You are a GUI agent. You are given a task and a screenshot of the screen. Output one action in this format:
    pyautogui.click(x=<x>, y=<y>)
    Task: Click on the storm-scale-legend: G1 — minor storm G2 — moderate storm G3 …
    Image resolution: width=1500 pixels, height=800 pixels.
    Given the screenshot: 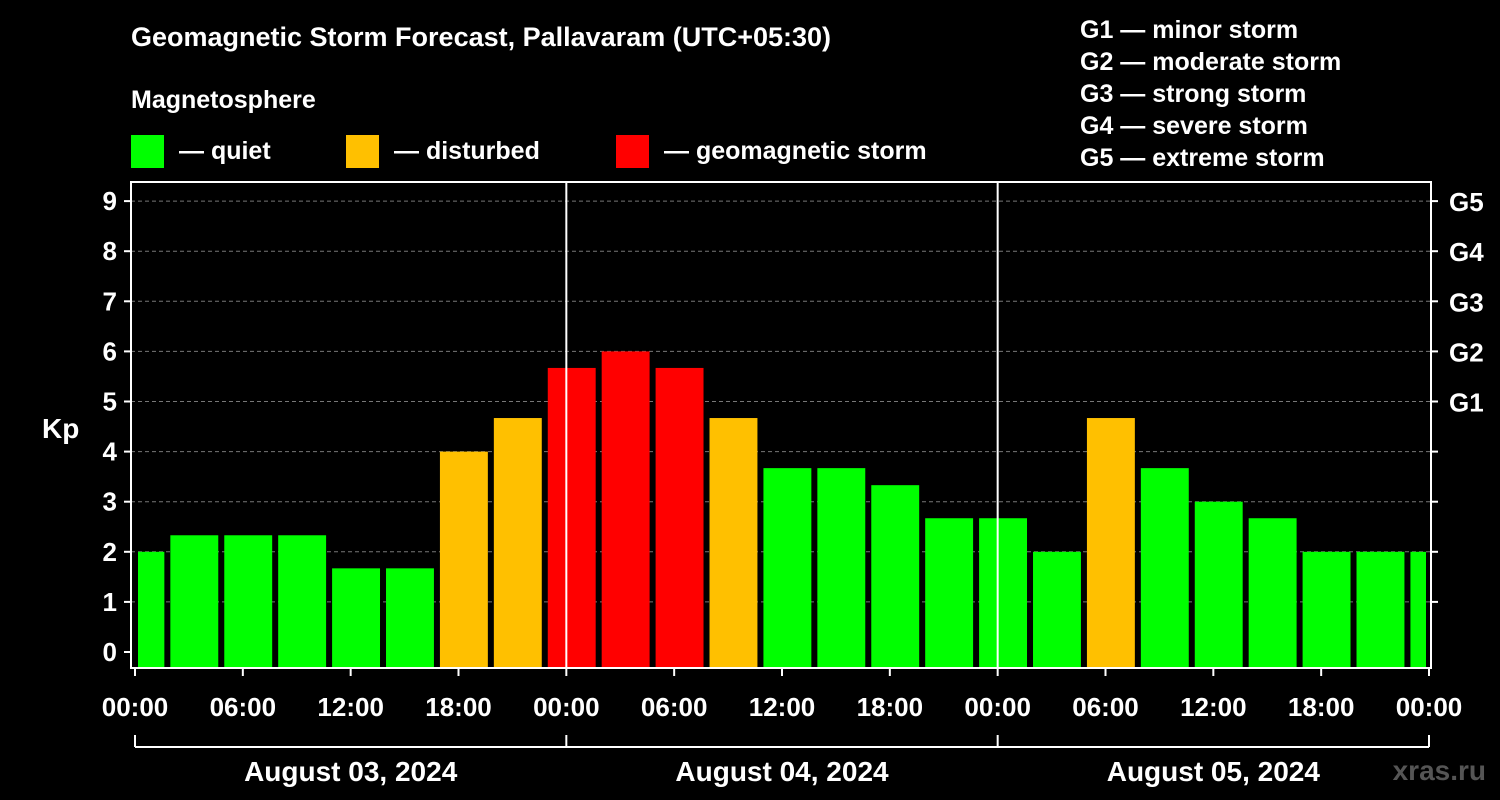 What is the action you would take?
    pyautogui.click(x=1210, y=94)
    